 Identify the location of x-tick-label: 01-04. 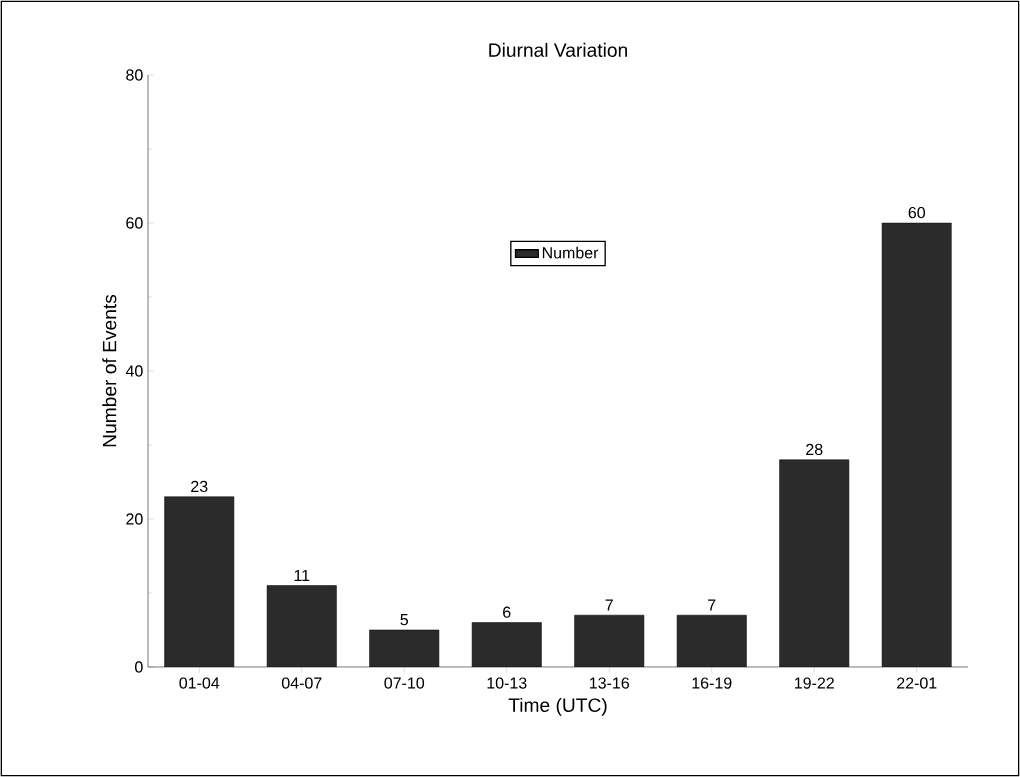
(199, 683).